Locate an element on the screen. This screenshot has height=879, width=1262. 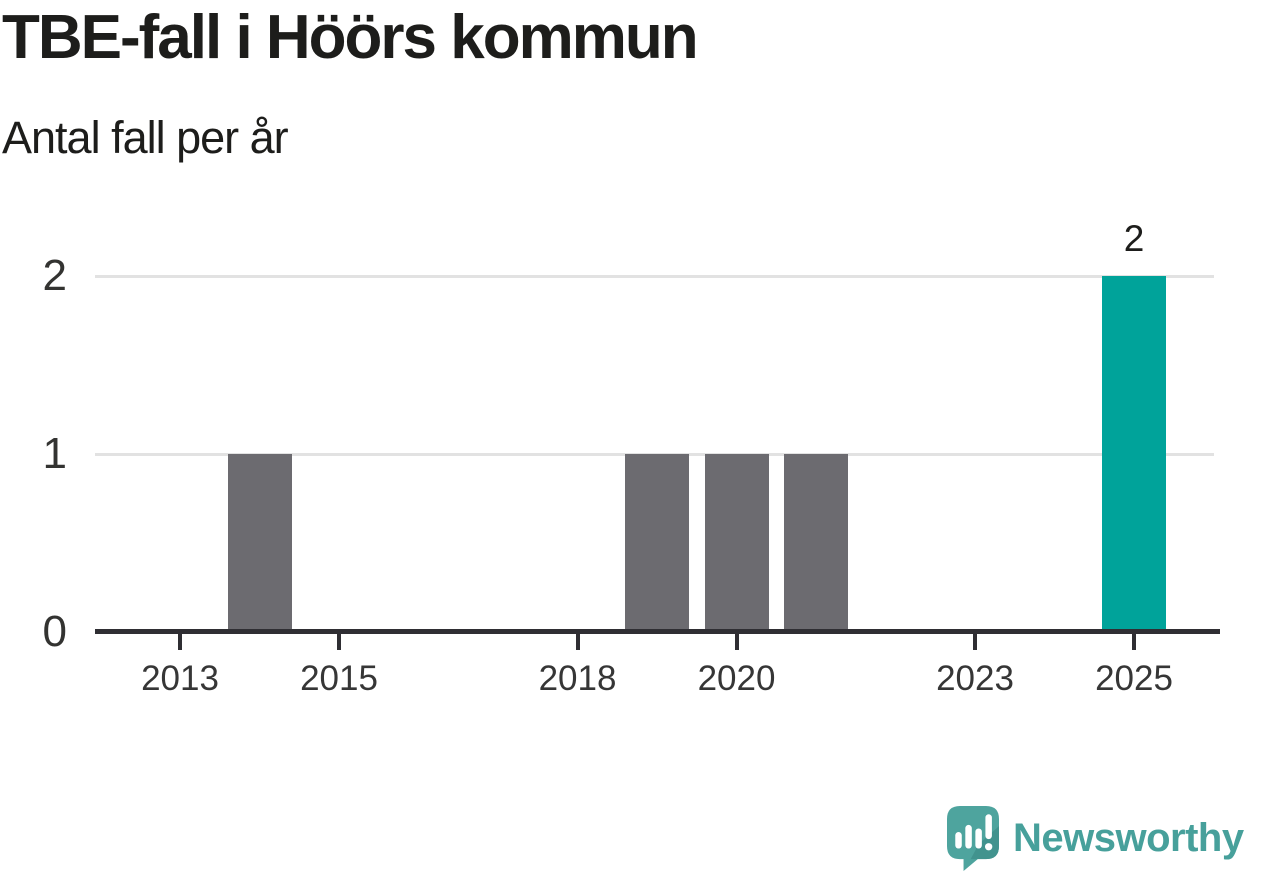
x-tick-2018 is located at coordinates (577, 642).